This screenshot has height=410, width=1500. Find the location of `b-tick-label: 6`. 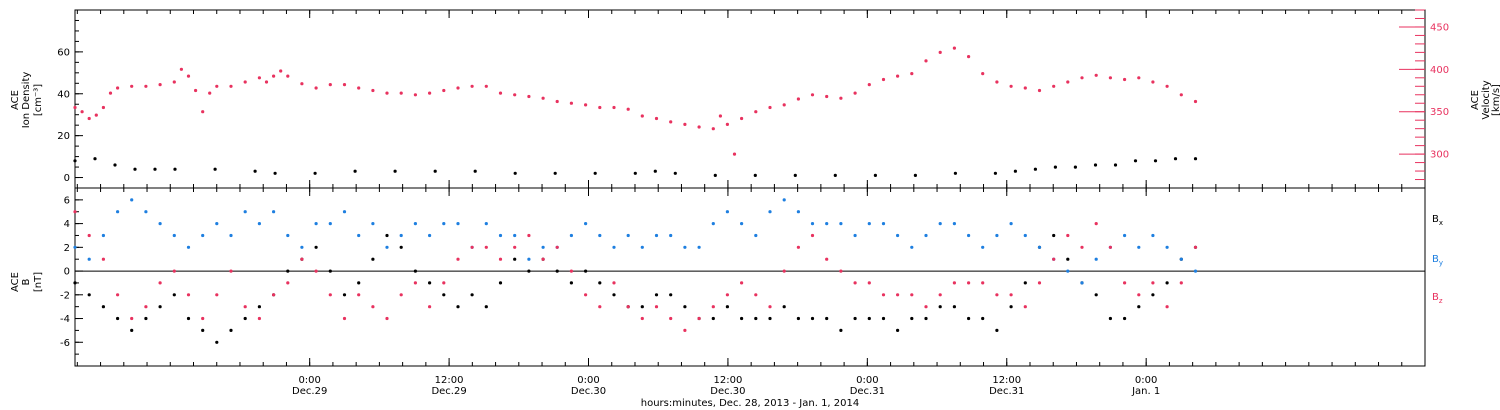

b-tick-label: 6 is located at coordinates (67, 200).